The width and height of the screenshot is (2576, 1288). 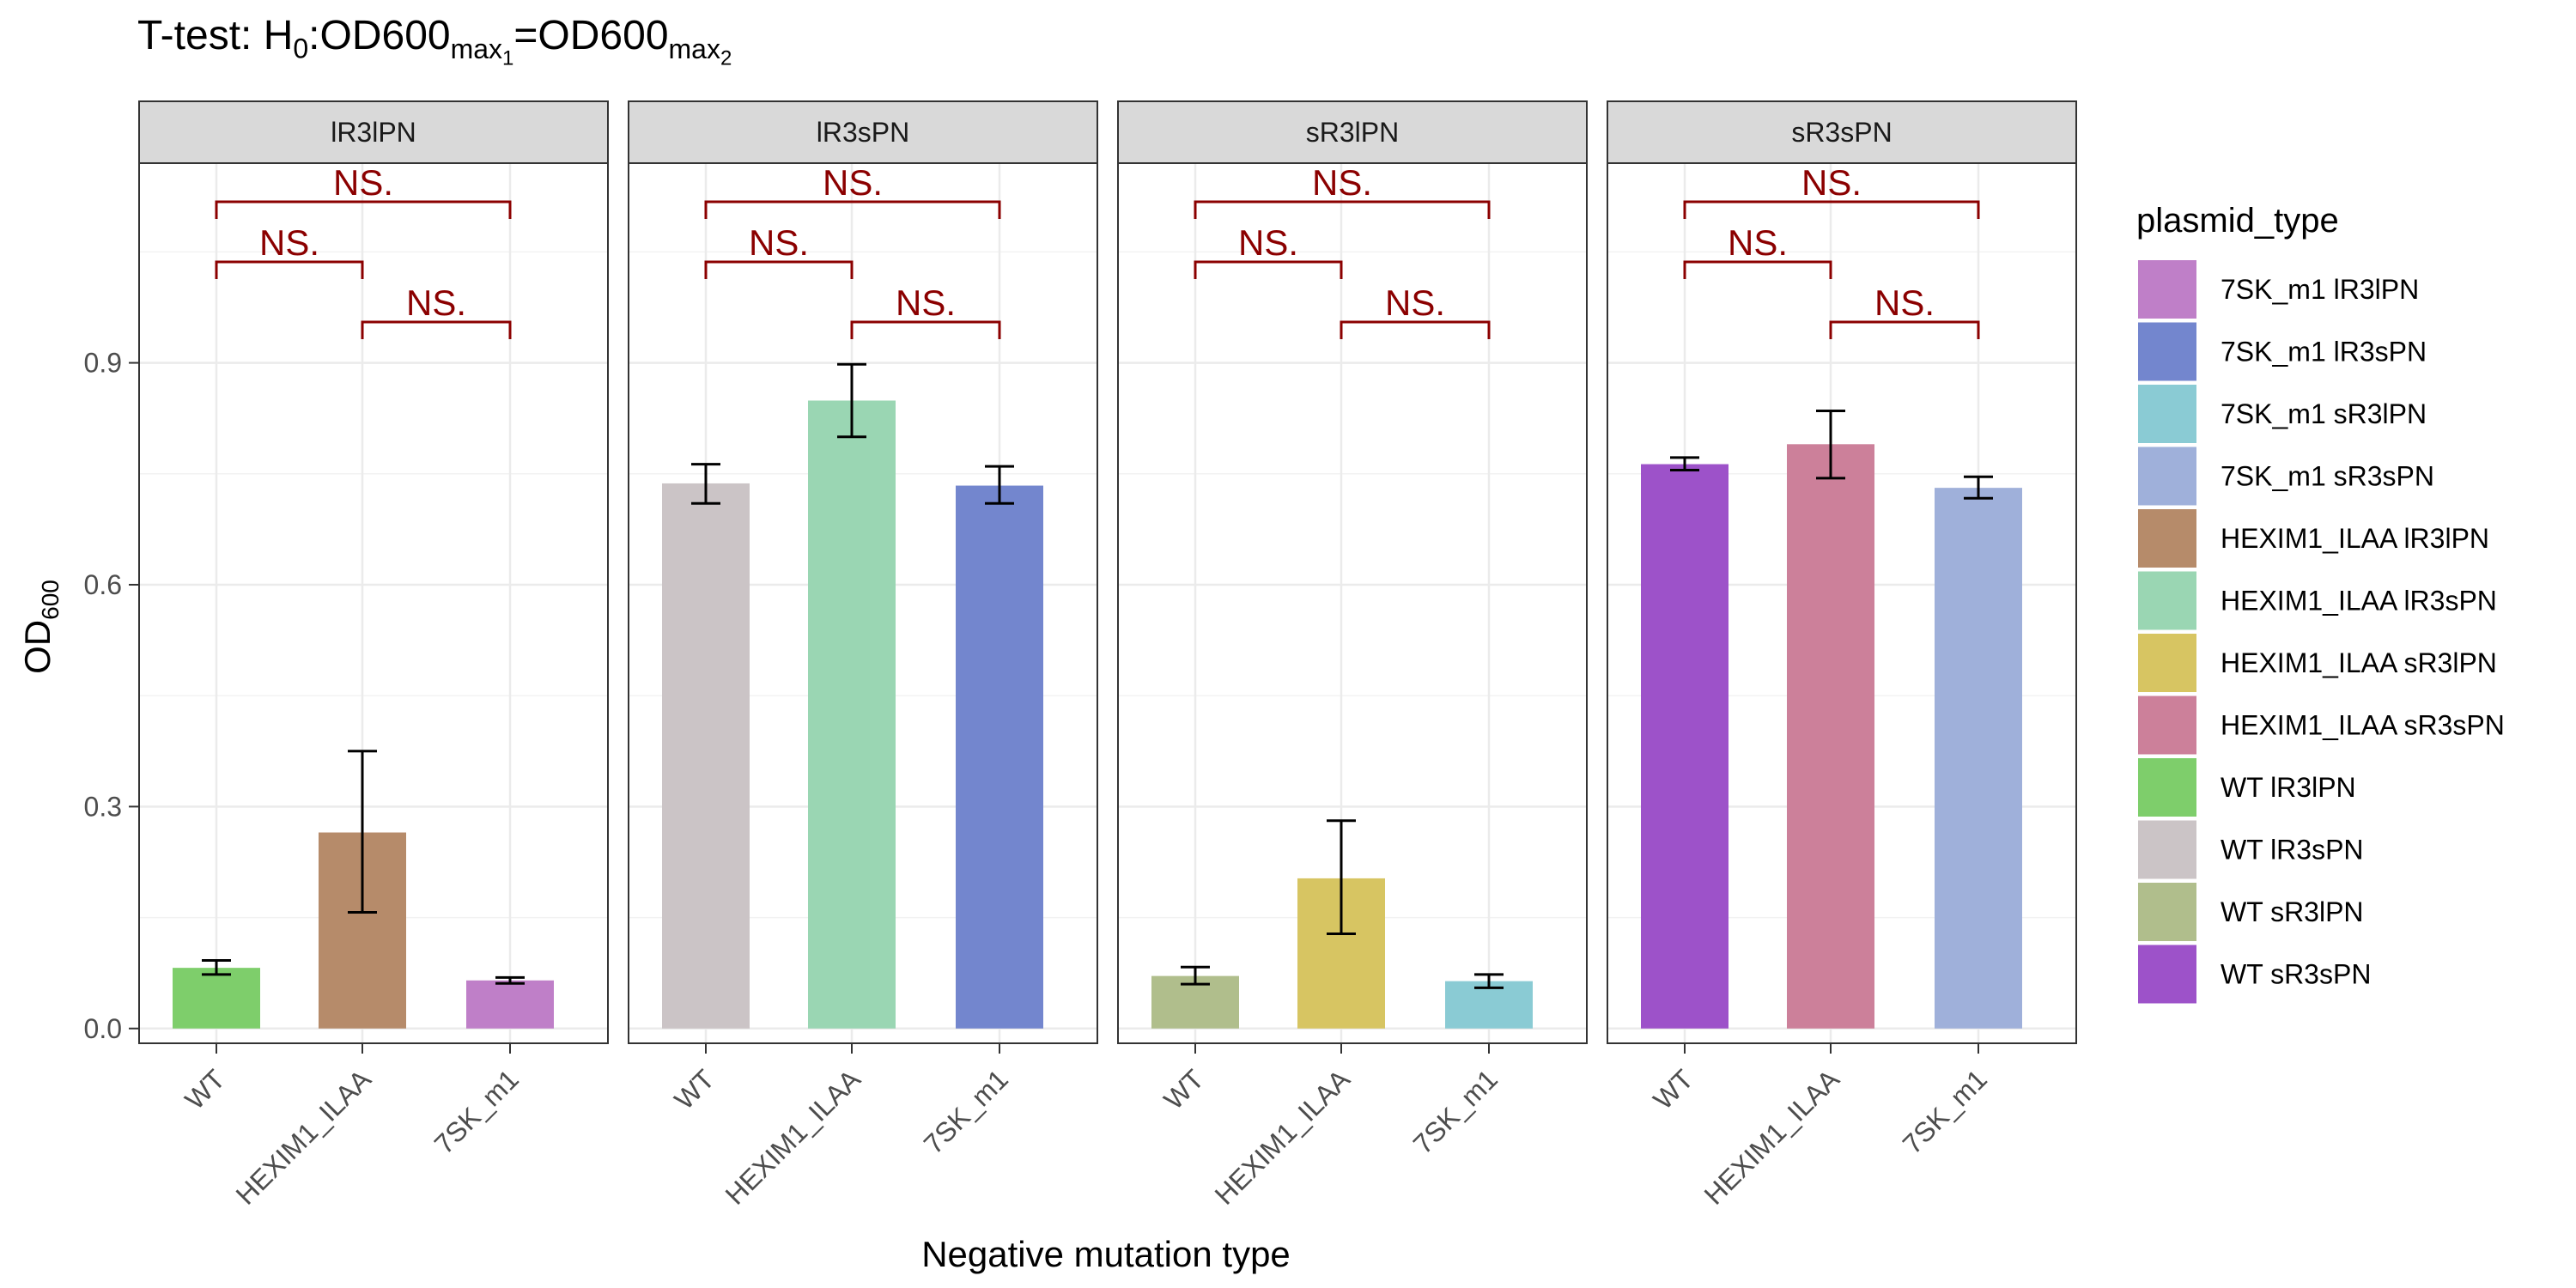 I want to click on legend-label: 7SK_m1 lR3sPN, so click(x=2324, y=353).